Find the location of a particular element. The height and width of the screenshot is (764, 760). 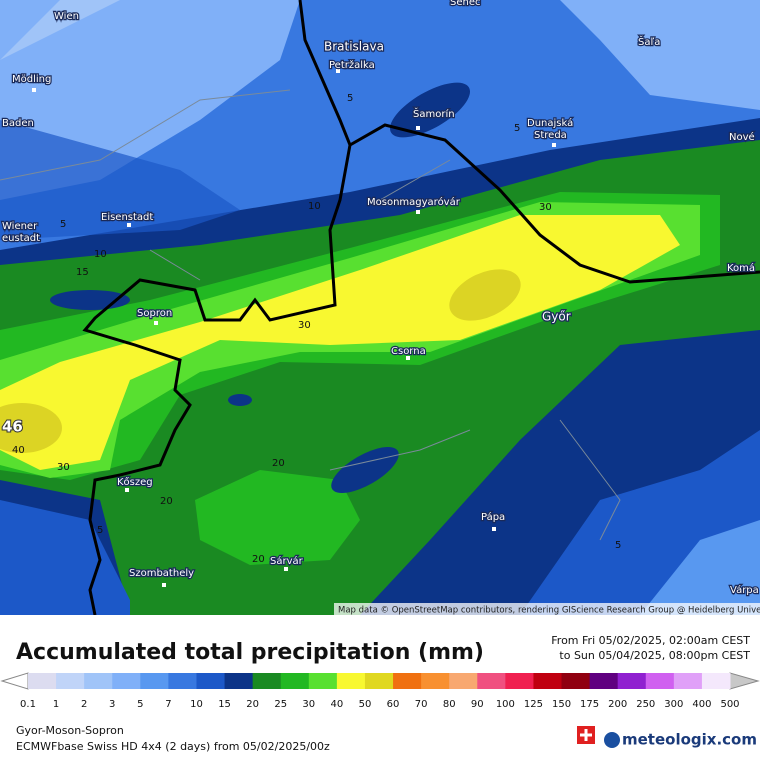

colorbar-label: 80 is located at coordinates (449, 704).